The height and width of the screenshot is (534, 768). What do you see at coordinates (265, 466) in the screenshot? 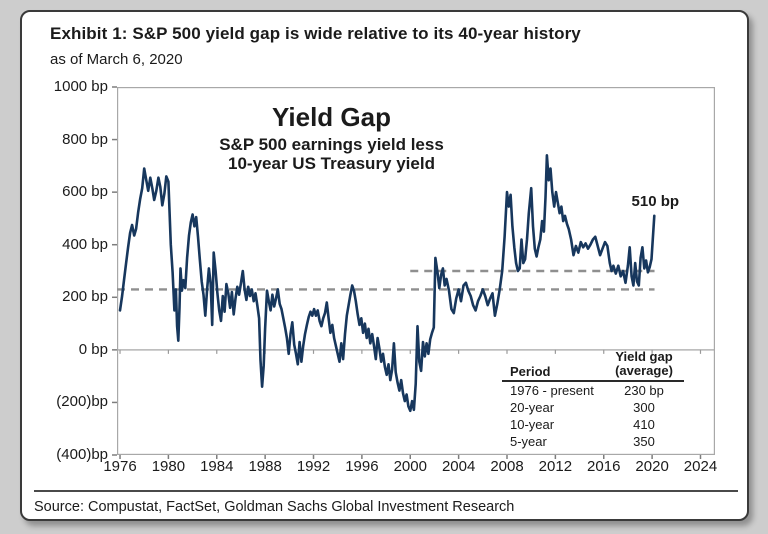
I see `x-axis-tick-label: 1988` at bounding box center [265, 466].